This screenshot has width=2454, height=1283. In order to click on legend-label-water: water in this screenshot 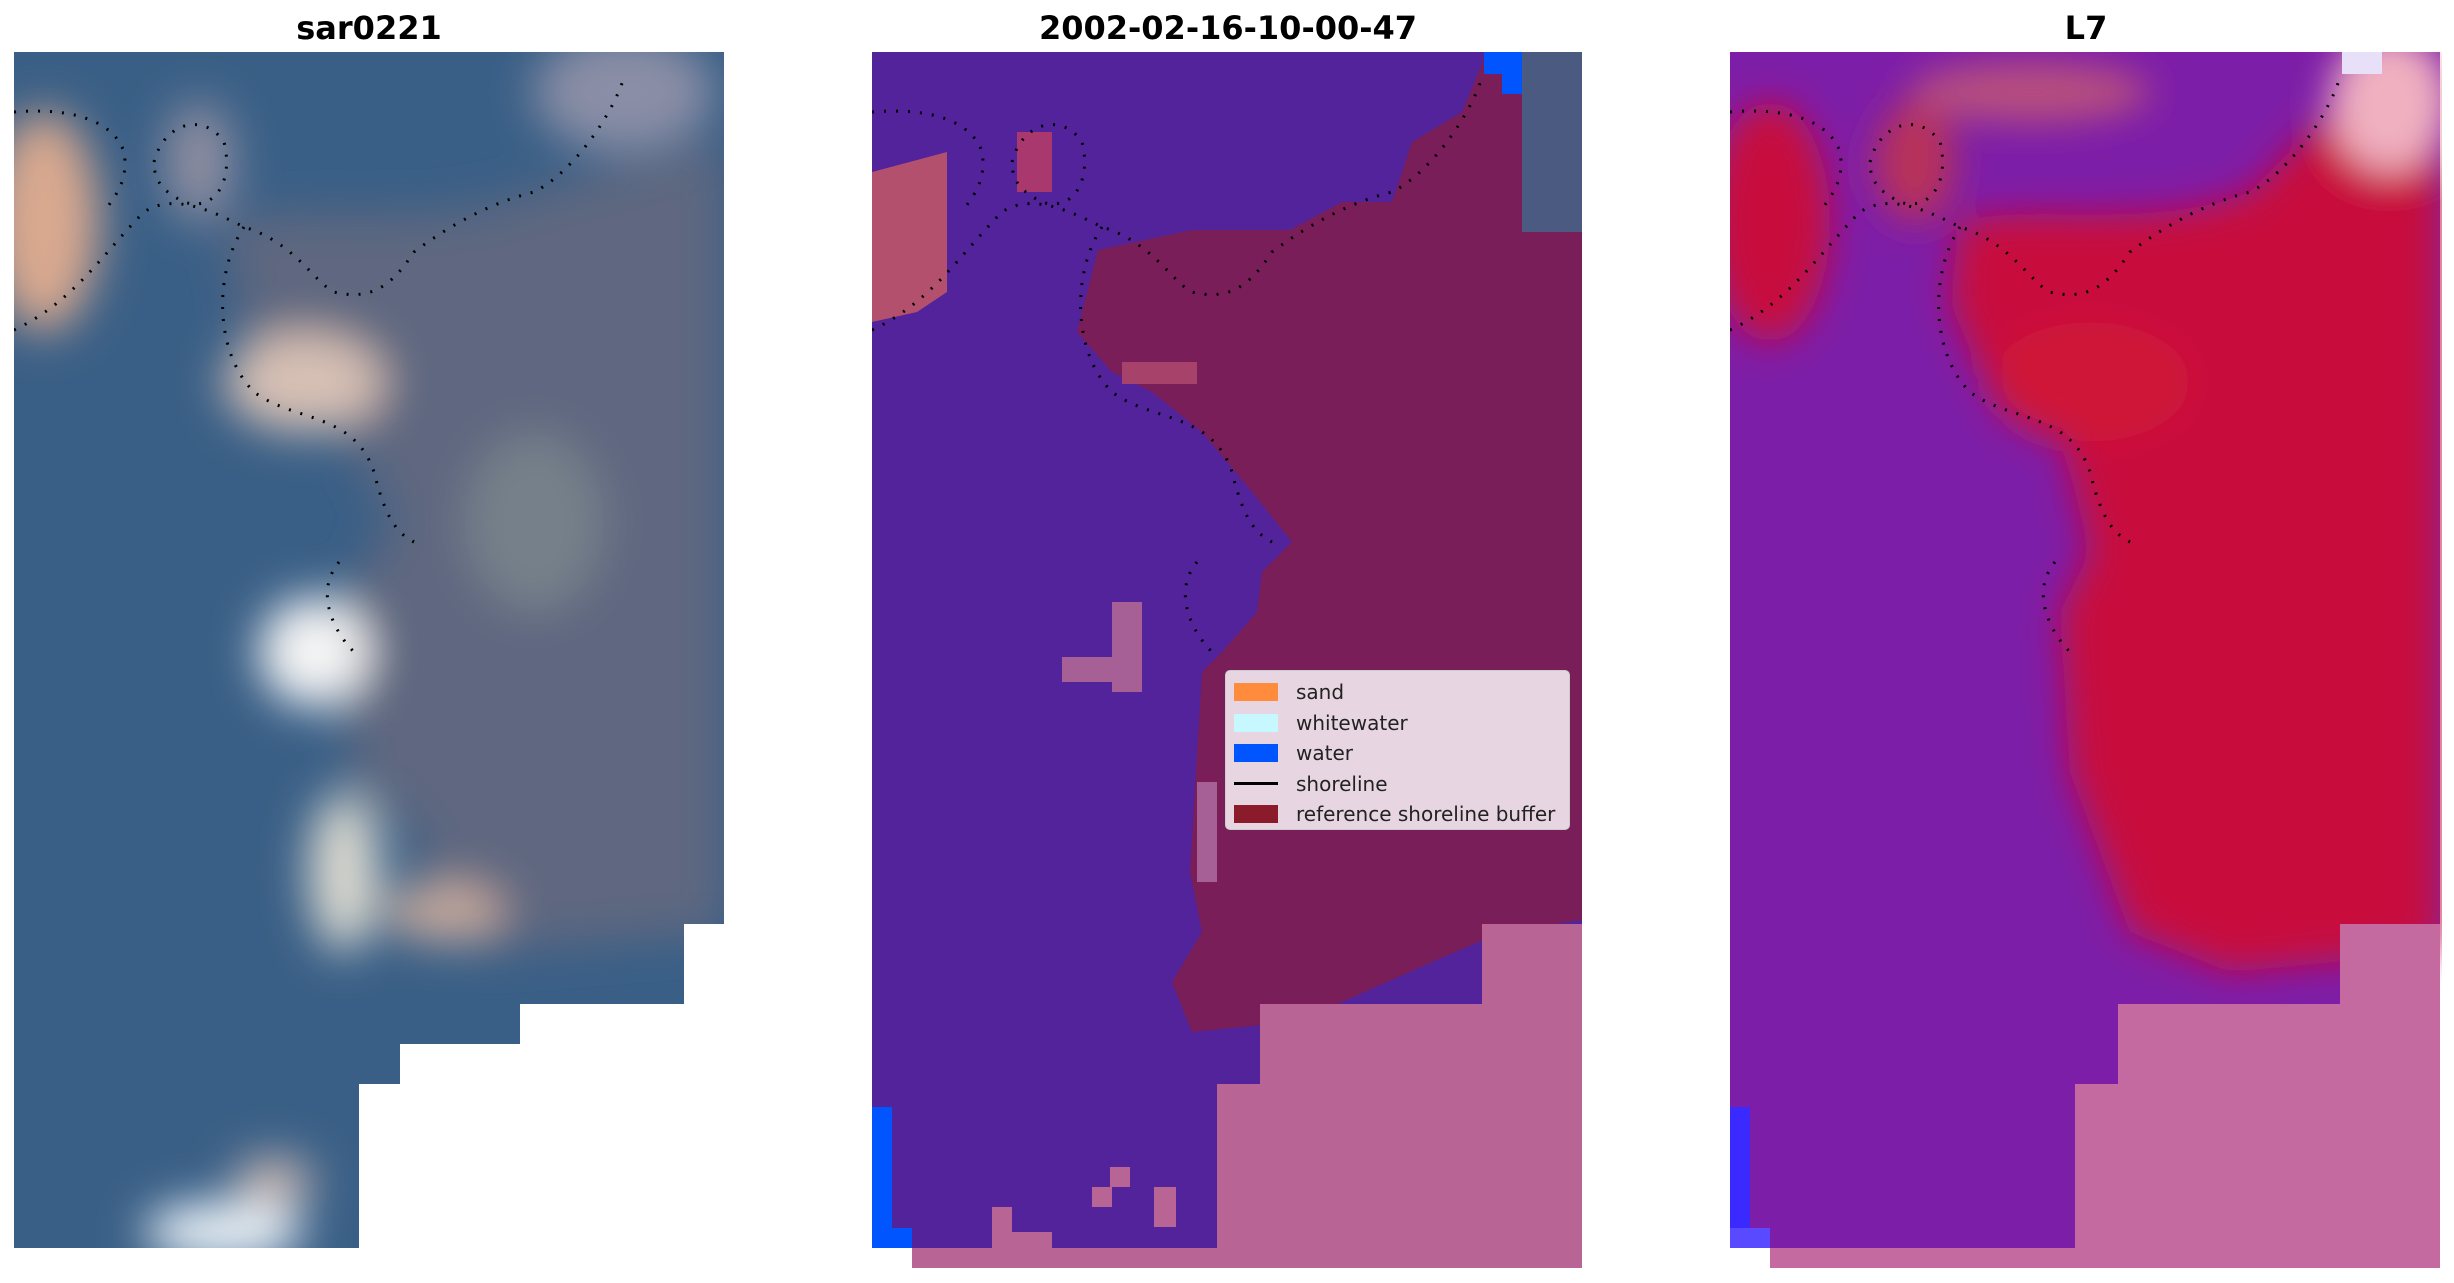, I will do `click(1324, 753)`.